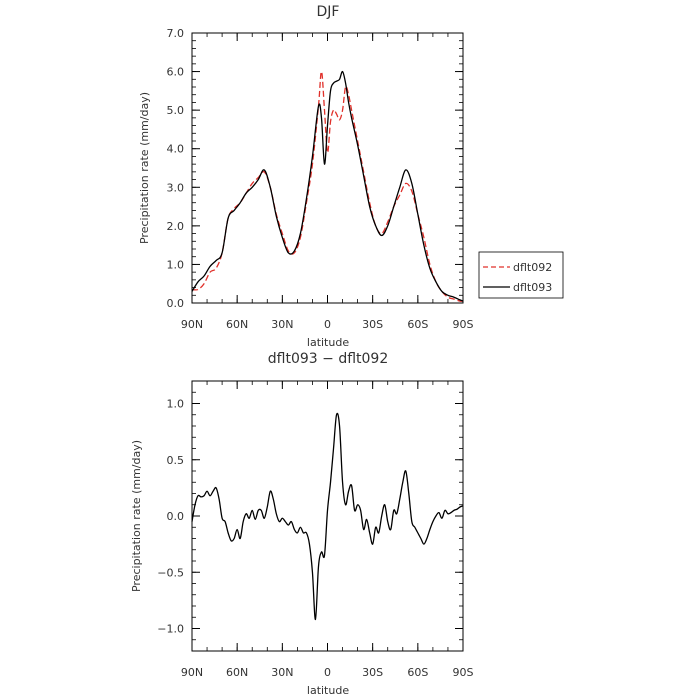 The height and width of the screenshot is (700, 700). I want to click on legend-label-dflt093: dflt093, so click(532, 287).